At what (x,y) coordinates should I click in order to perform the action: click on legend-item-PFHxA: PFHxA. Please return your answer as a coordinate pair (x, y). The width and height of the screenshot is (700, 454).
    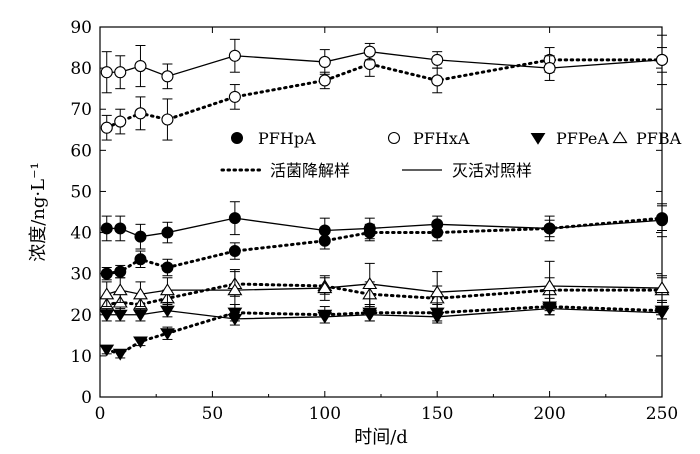
    Looking at the image, I should click on (428, 138).